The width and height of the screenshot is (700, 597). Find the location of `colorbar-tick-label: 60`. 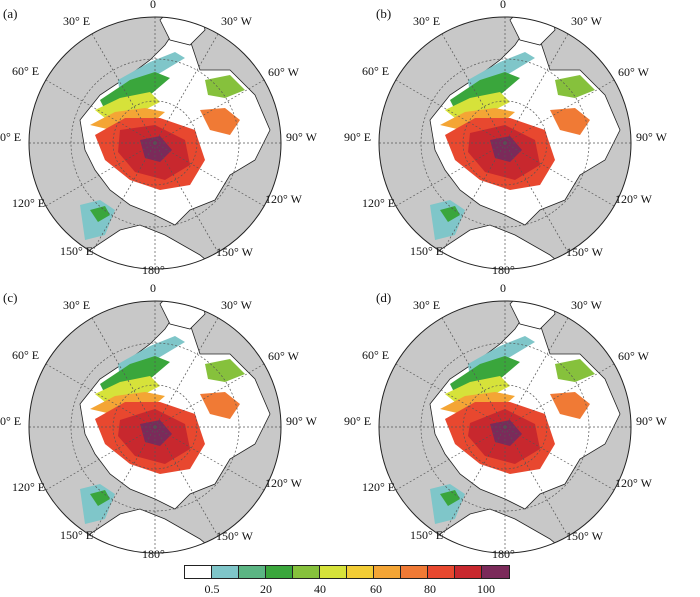

colorbar-tick-label: 60 is located at coordinates (376, 589).